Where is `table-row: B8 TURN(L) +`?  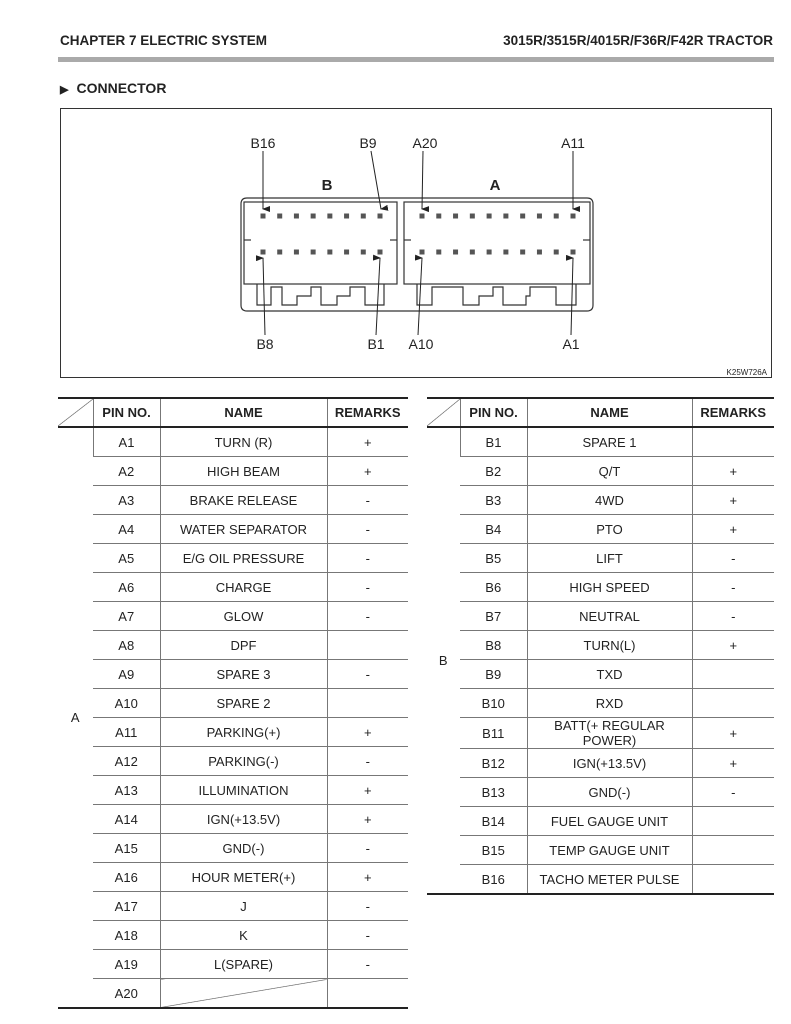 table-row: B8 TURN(L) + is located at coordinates (600, 645).